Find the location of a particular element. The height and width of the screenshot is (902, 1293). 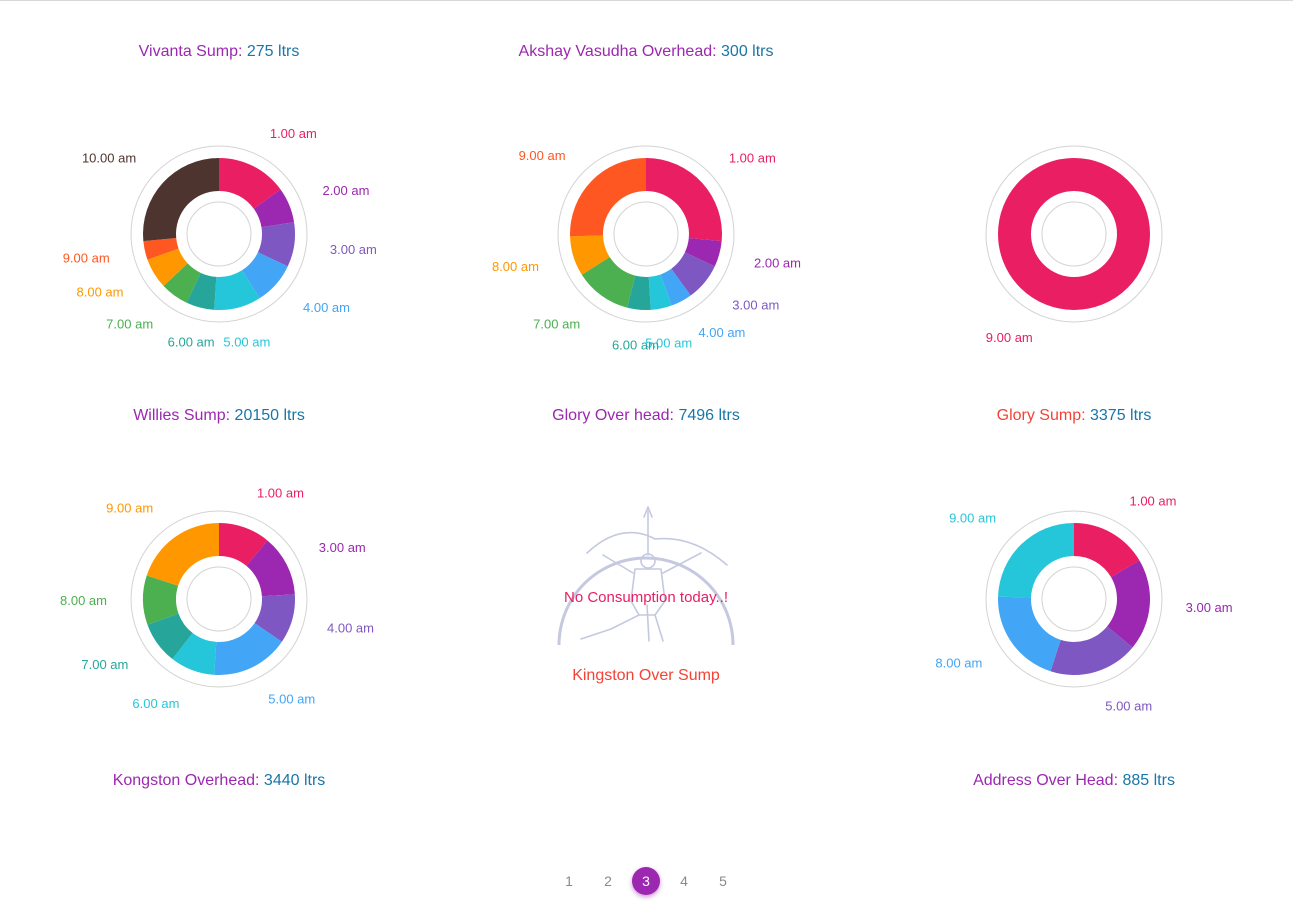

page-button-4: 4 is located at coordinates (684, 881).